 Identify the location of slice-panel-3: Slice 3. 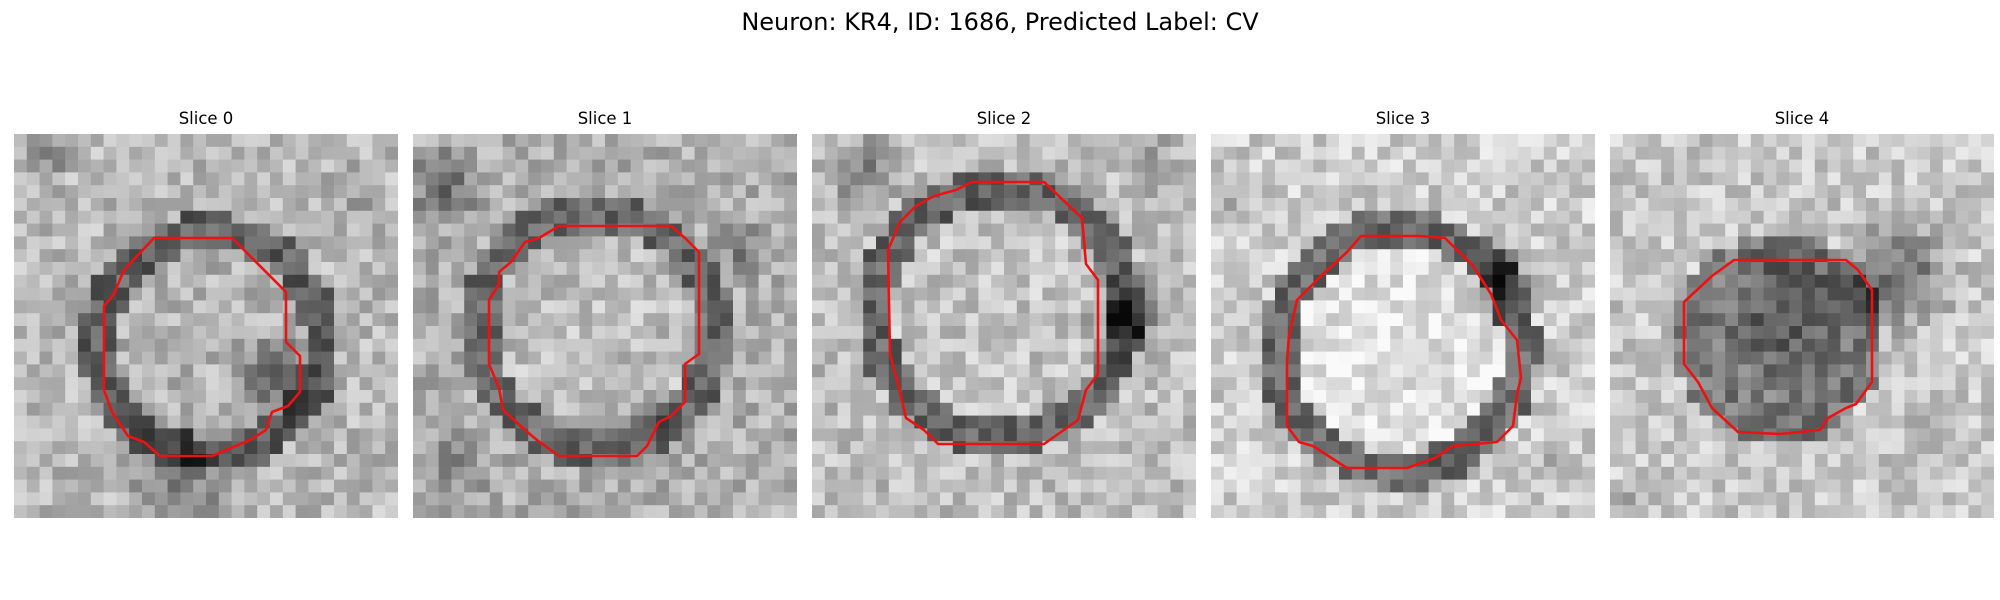
(1403, 313).